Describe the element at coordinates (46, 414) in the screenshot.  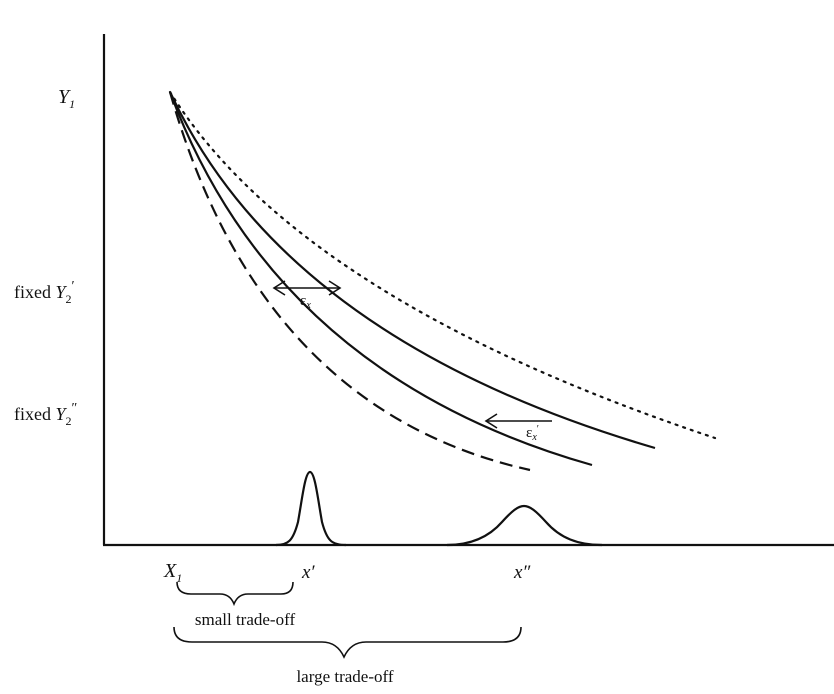
I see `fixed-y2-double-prime-label: fixed Y2″` at that location.